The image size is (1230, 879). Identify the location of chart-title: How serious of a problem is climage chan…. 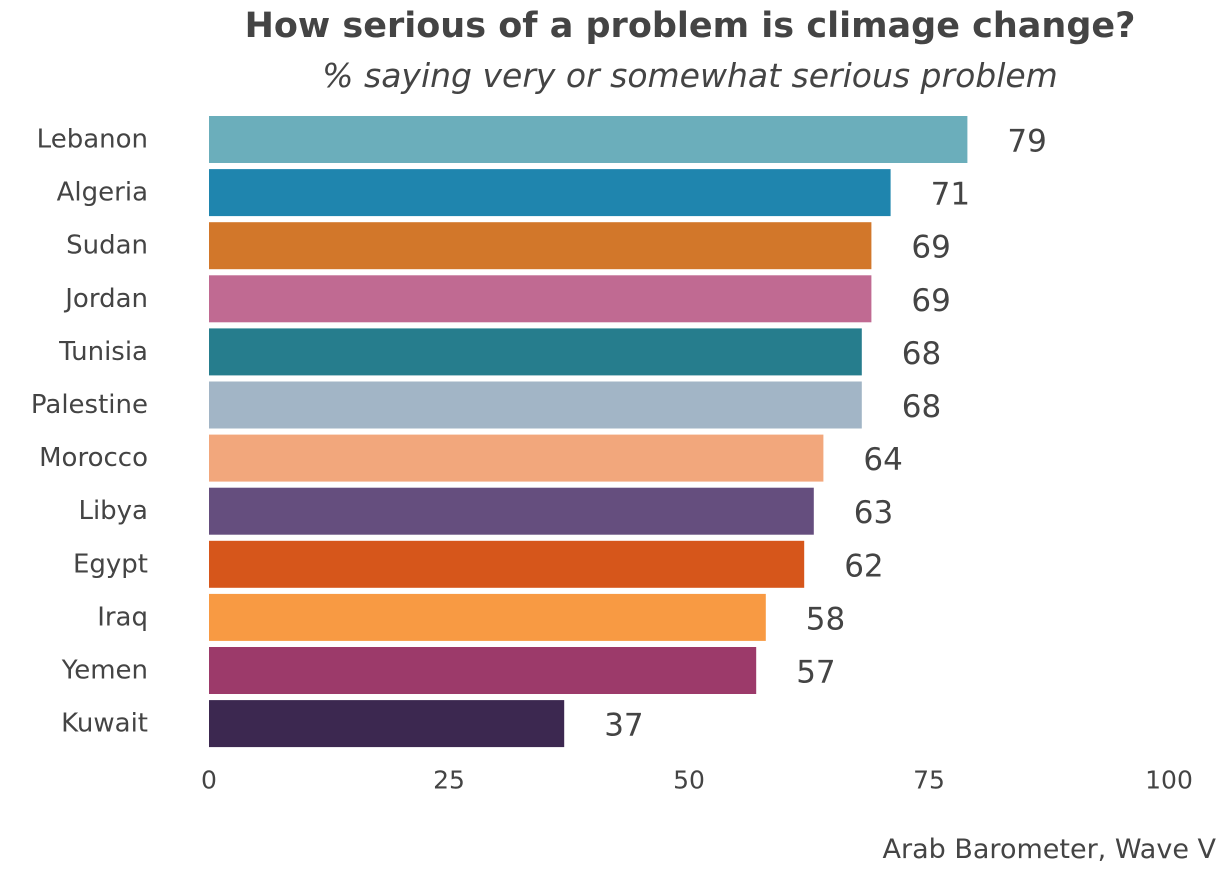
(690, 26).